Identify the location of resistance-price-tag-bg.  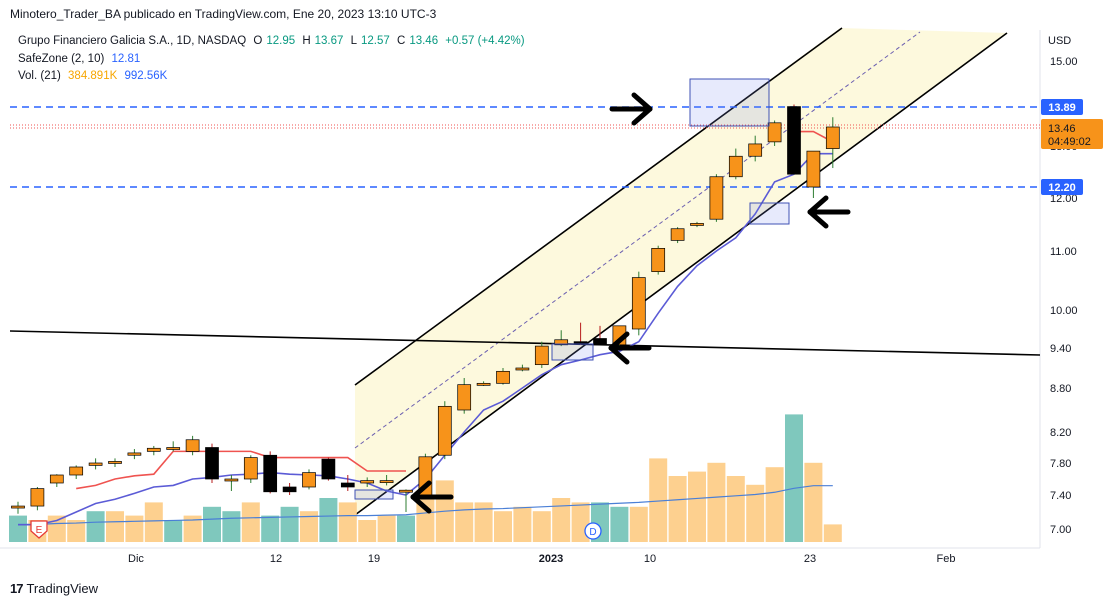
(1062, 107).